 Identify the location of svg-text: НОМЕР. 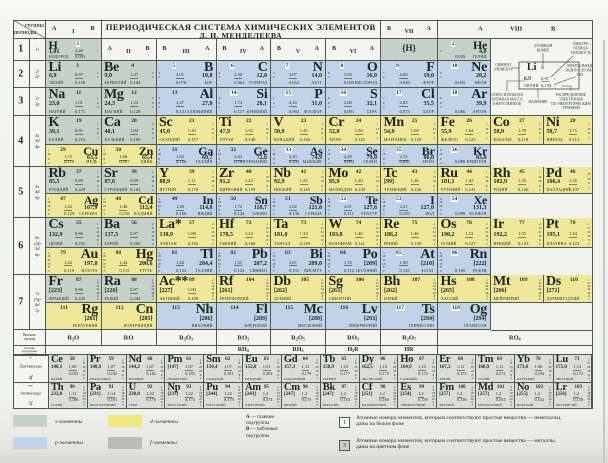
(542, 50).